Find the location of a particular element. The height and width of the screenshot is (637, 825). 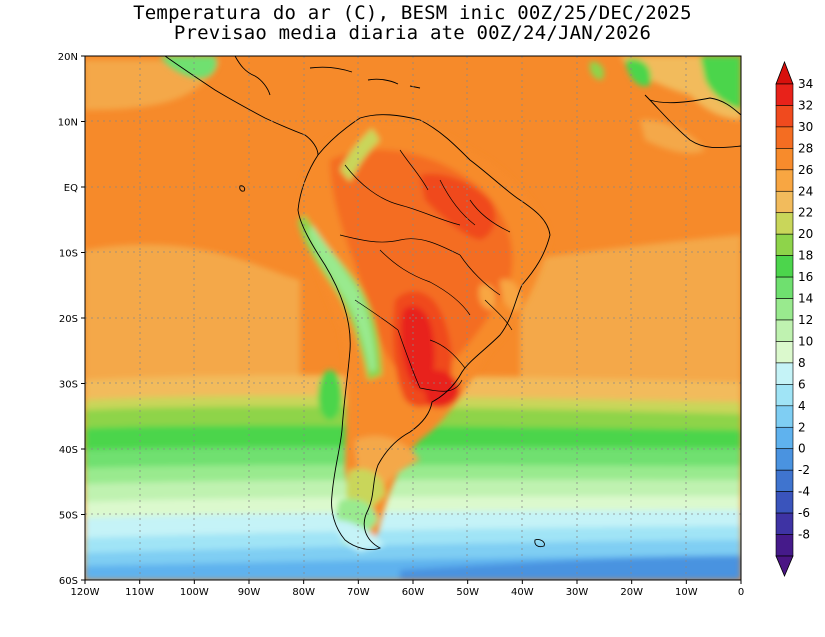

colorbar-label: -4 is located at coordinates (804, 492).